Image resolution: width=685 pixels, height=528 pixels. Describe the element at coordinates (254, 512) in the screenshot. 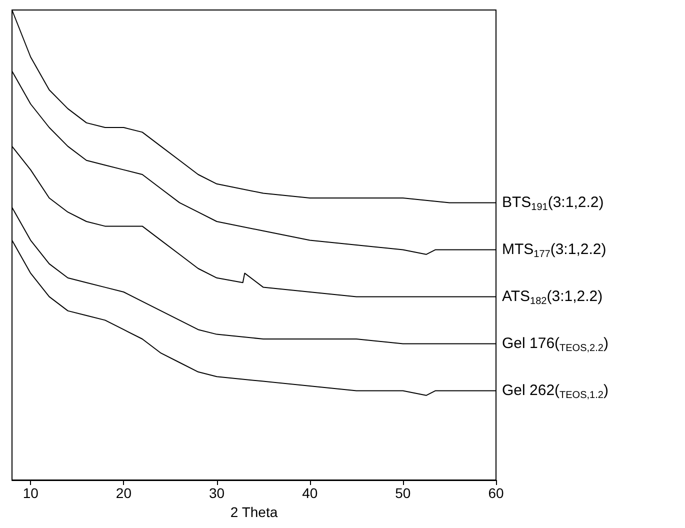

I see `x-axis-title: 2 Theta` at that location.